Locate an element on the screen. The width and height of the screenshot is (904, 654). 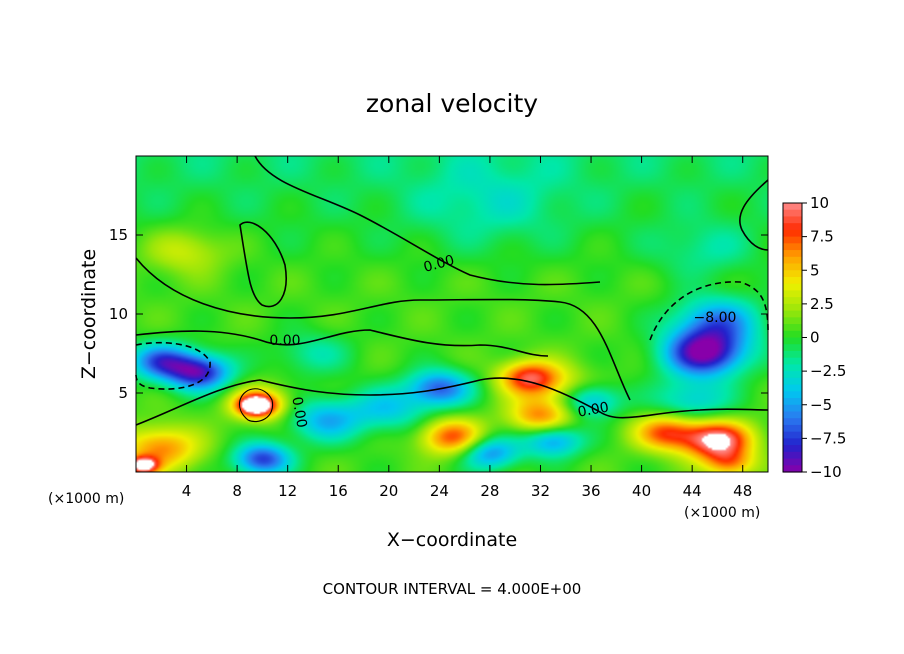
x-tick-label: 8 is located at coordinates (237, 491).